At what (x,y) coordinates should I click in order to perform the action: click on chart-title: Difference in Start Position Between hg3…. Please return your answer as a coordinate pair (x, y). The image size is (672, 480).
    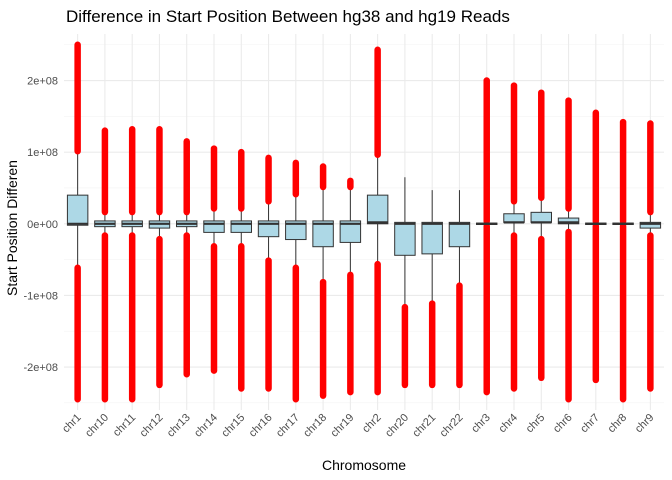
    Looking at the image, I should click on (288, 16).